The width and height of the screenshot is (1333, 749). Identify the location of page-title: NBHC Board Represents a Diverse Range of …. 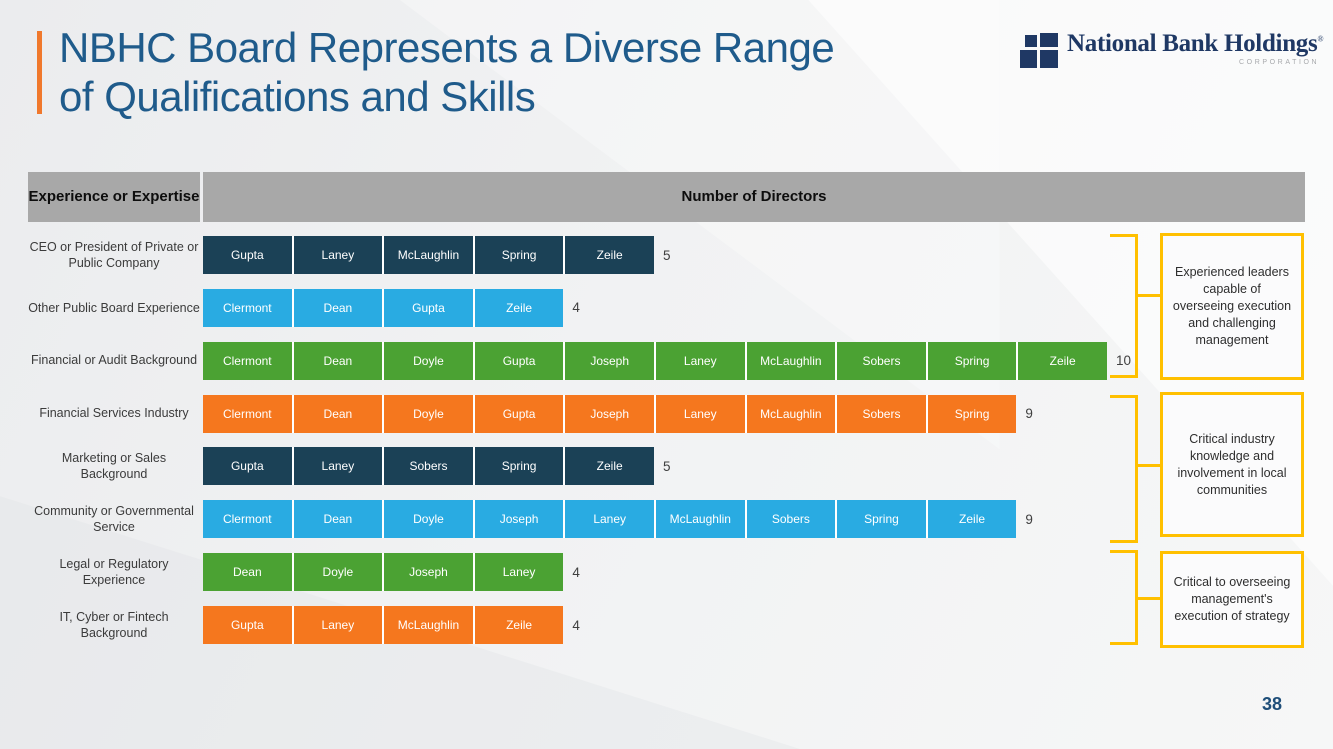
(447, 72).